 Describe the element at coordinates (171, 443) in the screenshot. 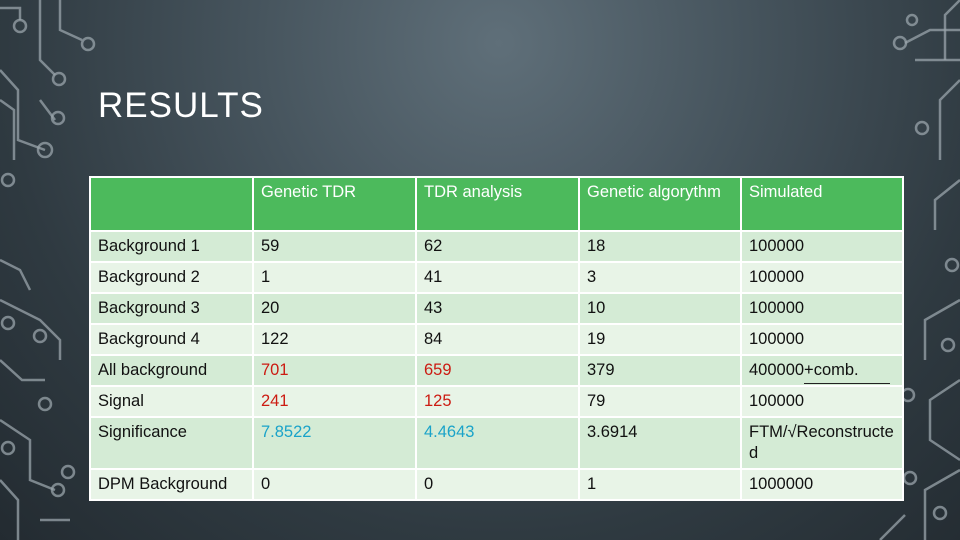

I see `row-label: Significance` at that location.